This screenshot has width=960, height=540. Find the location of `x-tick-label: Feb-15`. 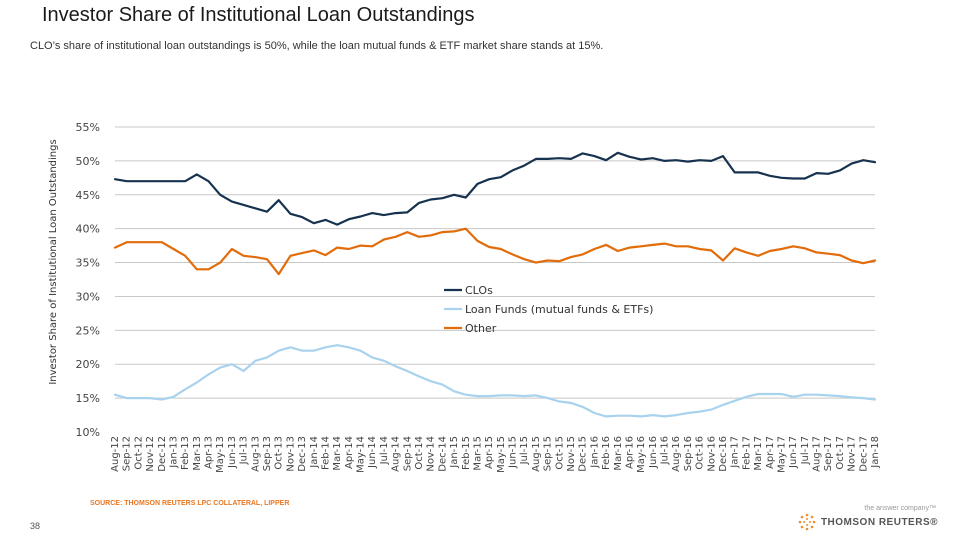

x-tick-label: Feb-15 is located at coordinates (466, 453).